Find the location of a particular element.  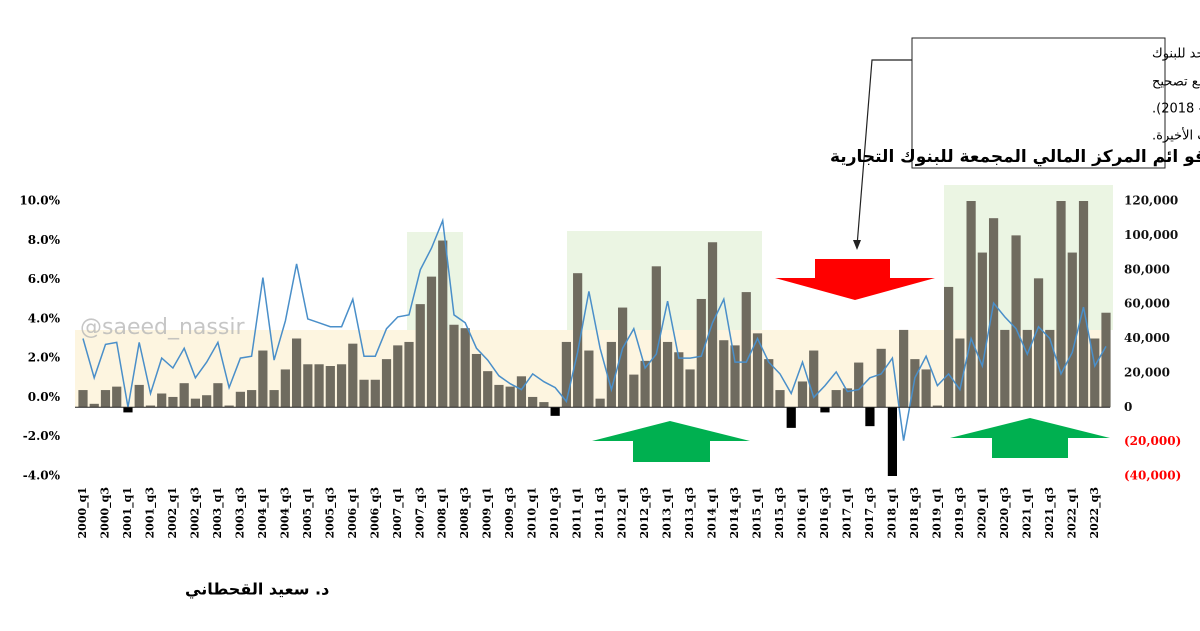

x-tick-label: 2006_q3 is located at coordinates (375, 512).